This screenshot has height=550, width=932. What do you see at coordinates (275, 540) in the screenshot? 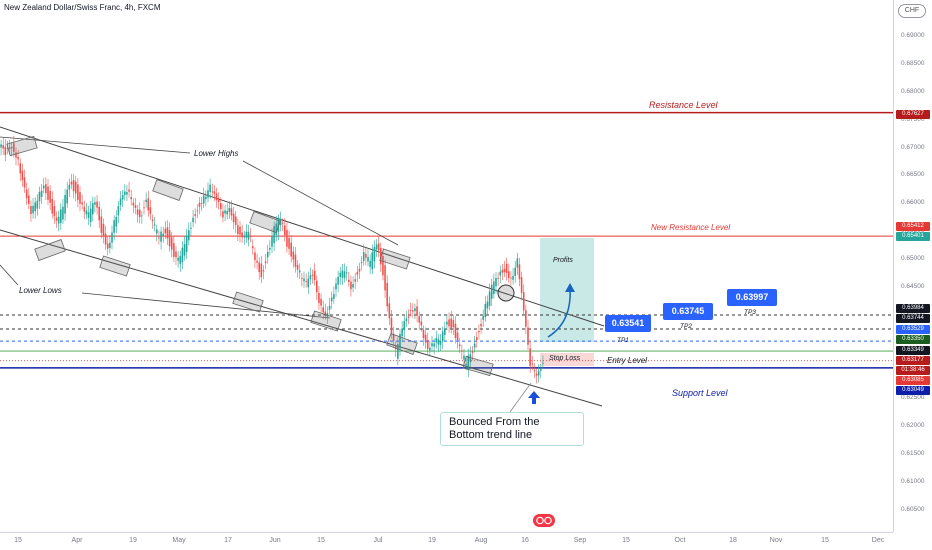
I see `x-tick-label: Jun` at bounding box center [275, 540].